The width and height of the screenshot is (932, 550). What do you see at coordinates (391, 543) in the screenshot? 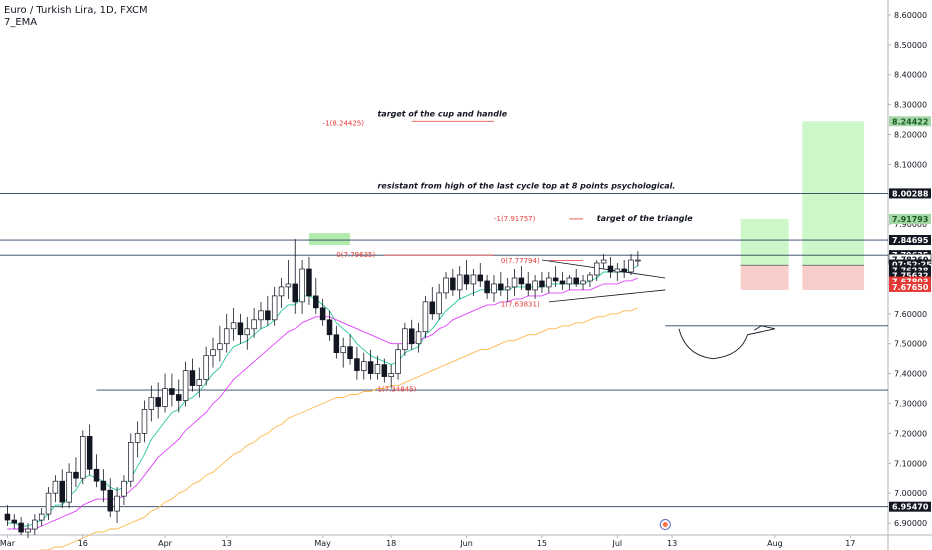
I see `x-tick-label: 18` at bounding box center [391, 543].